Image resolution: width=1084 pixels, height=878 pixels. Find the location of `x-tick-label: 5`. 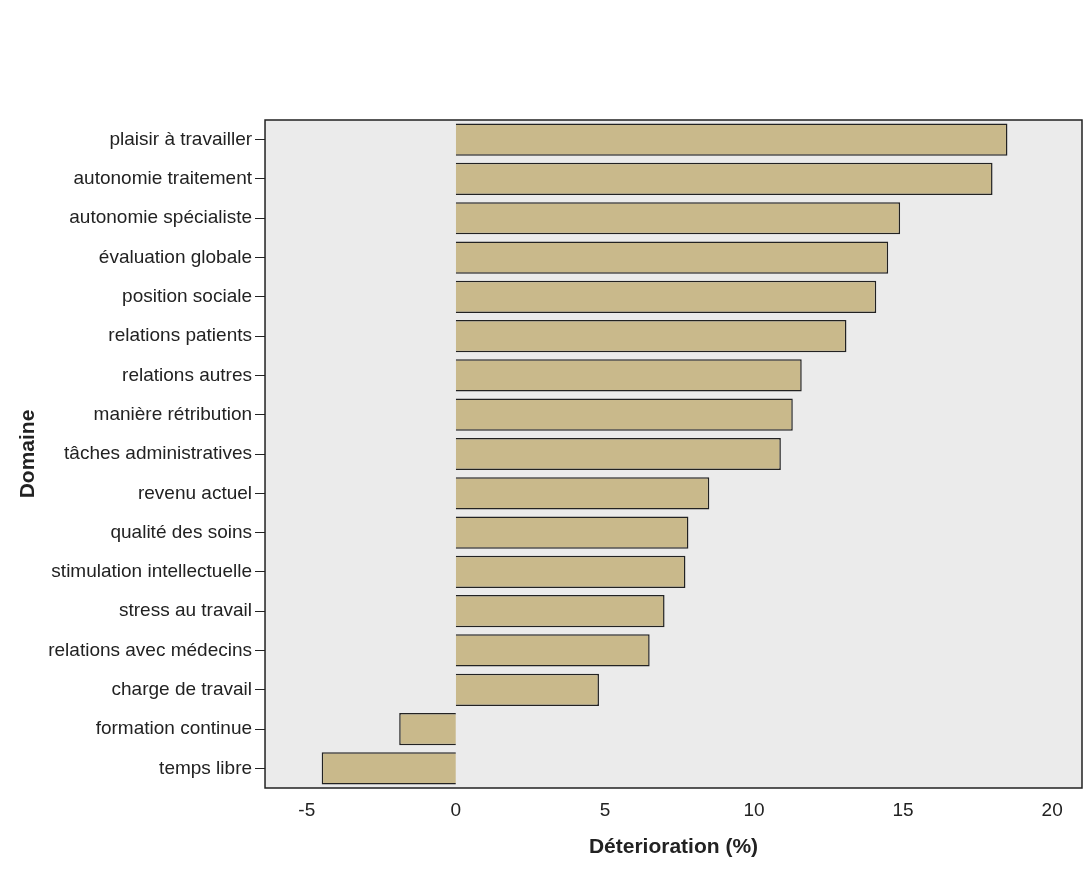

x-tick-label: 5 is located at coordinates (605, 809).